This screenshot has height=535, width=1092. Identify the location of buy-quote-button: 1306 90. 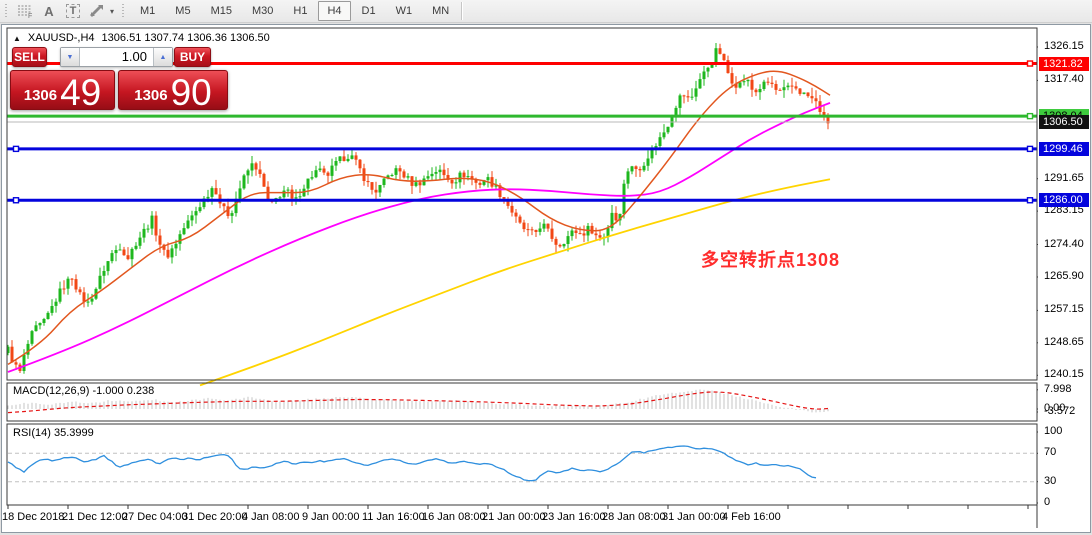
(173, 91).